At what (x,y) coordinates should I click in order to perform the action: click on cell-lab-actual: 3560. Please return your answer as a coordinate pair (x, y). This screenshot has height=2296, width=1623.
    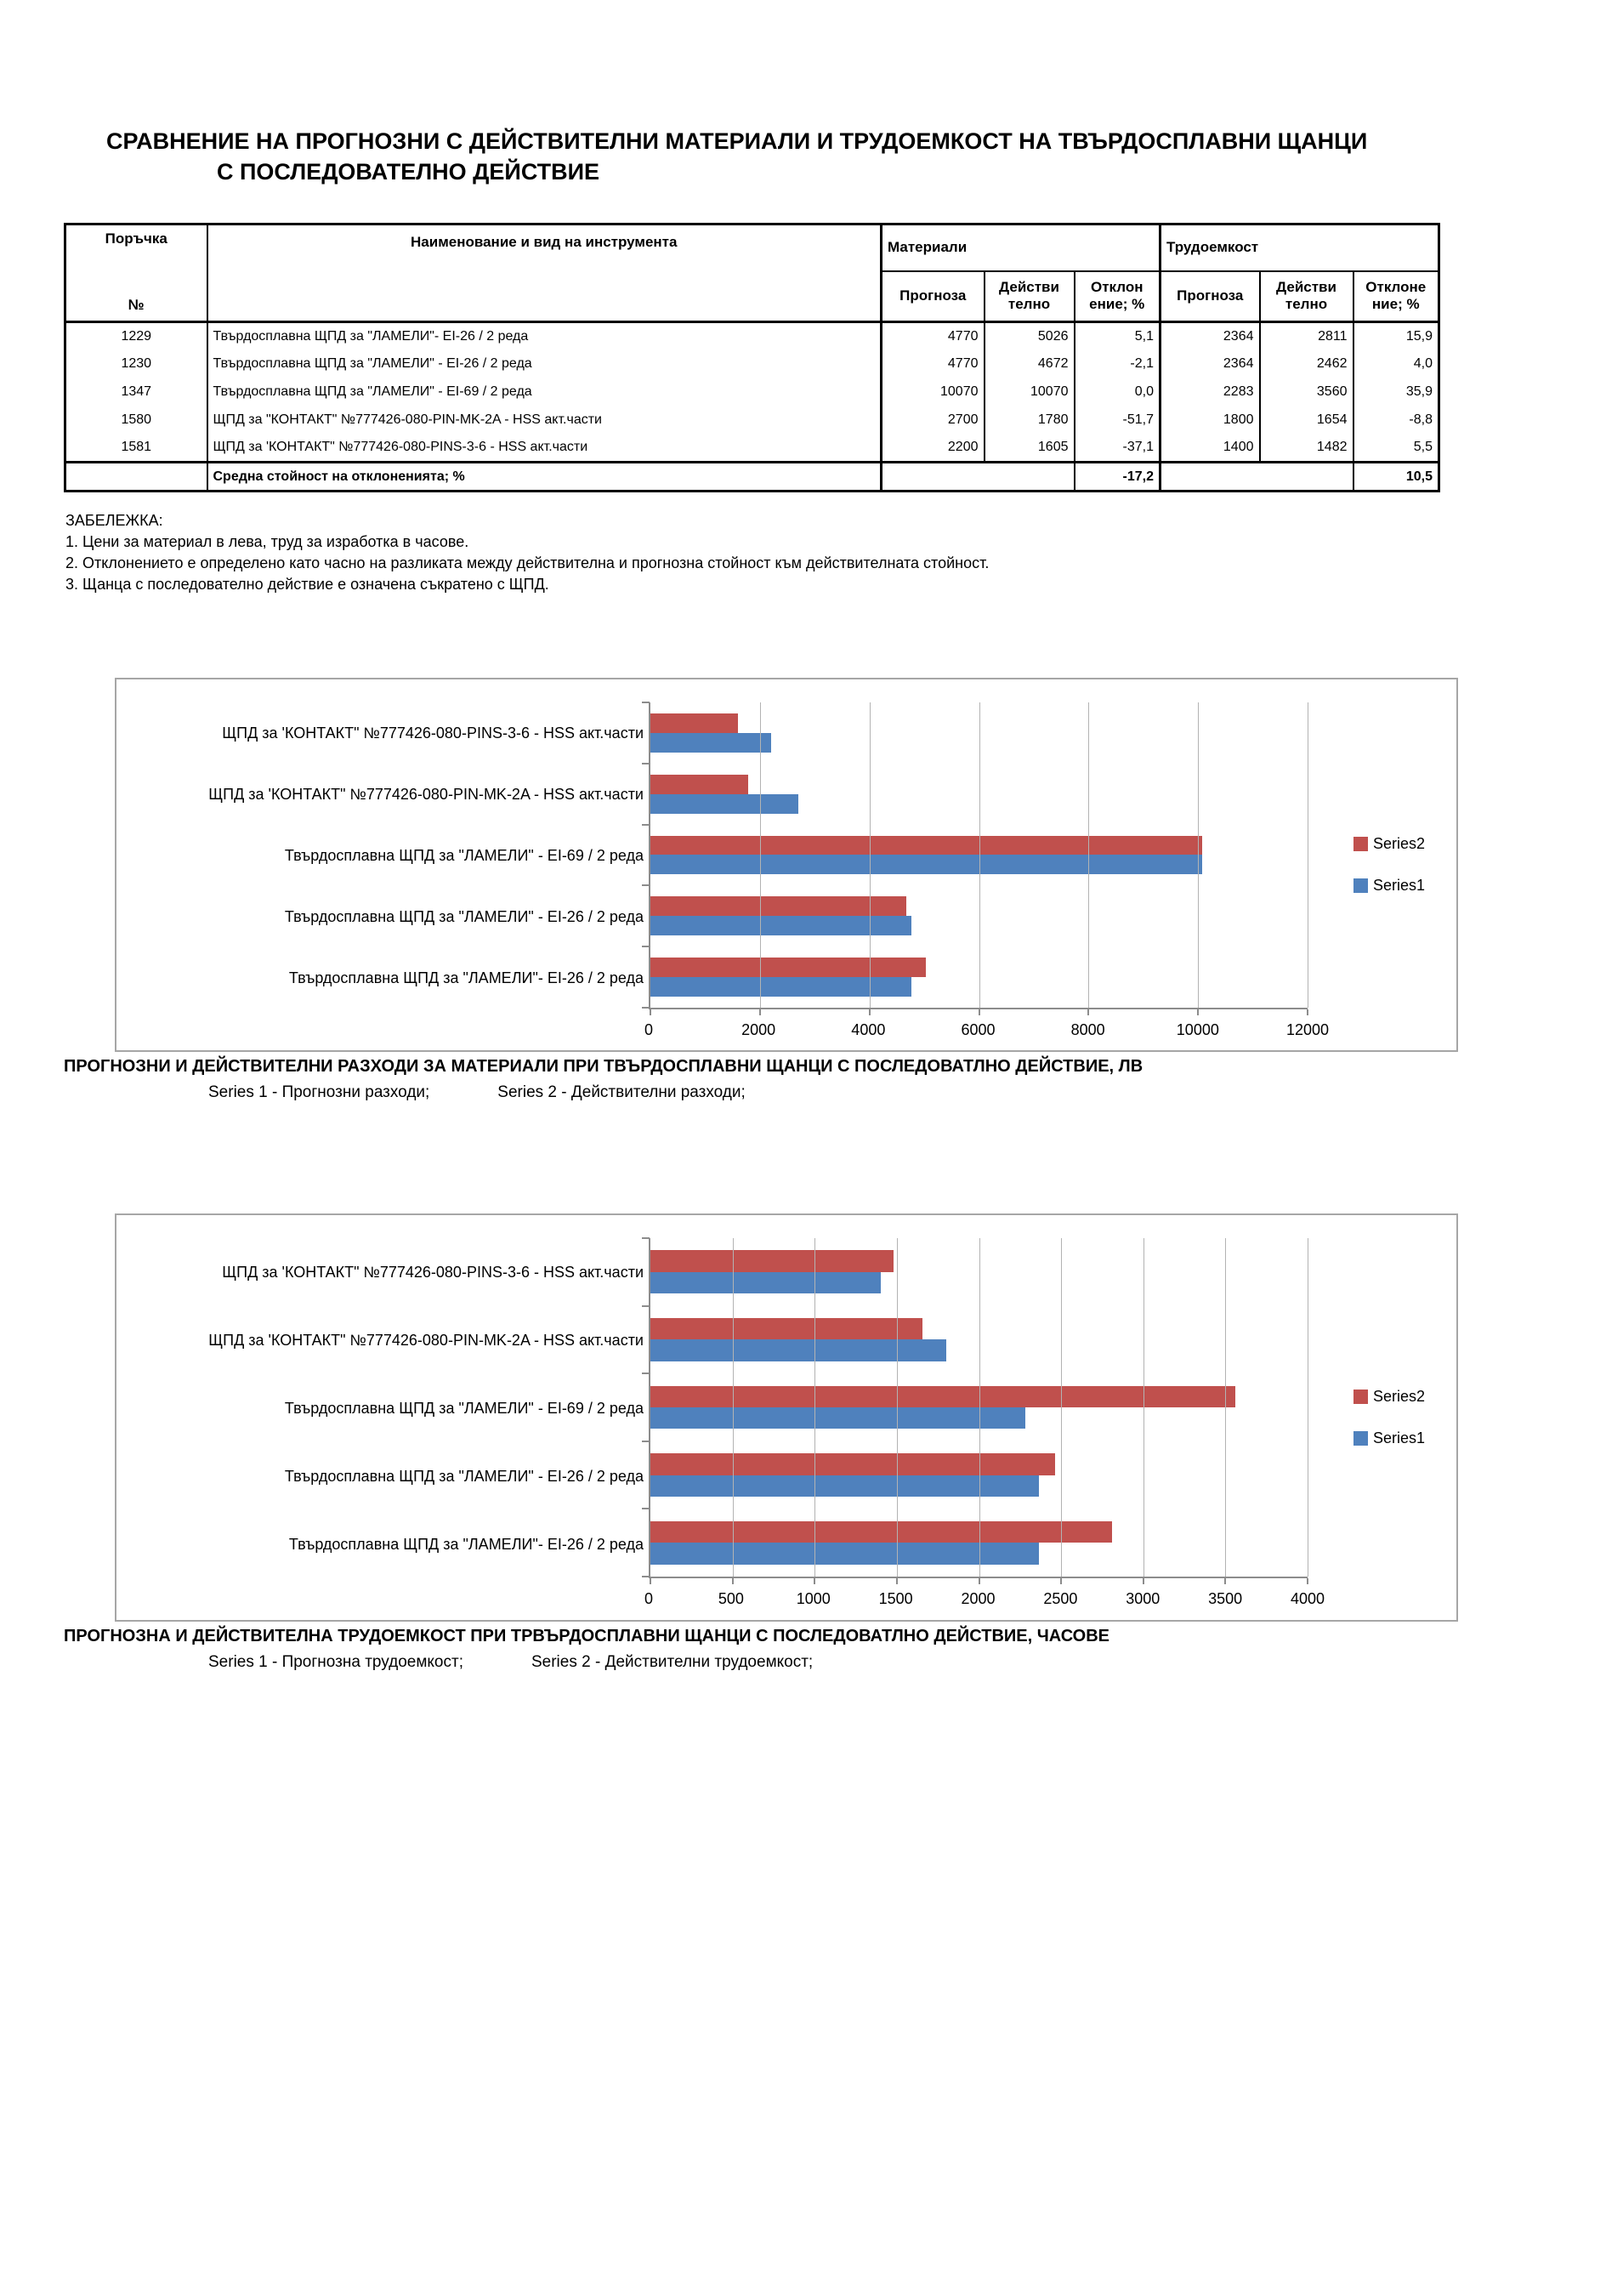
    Looking at the image, I should click on (1306, 392).